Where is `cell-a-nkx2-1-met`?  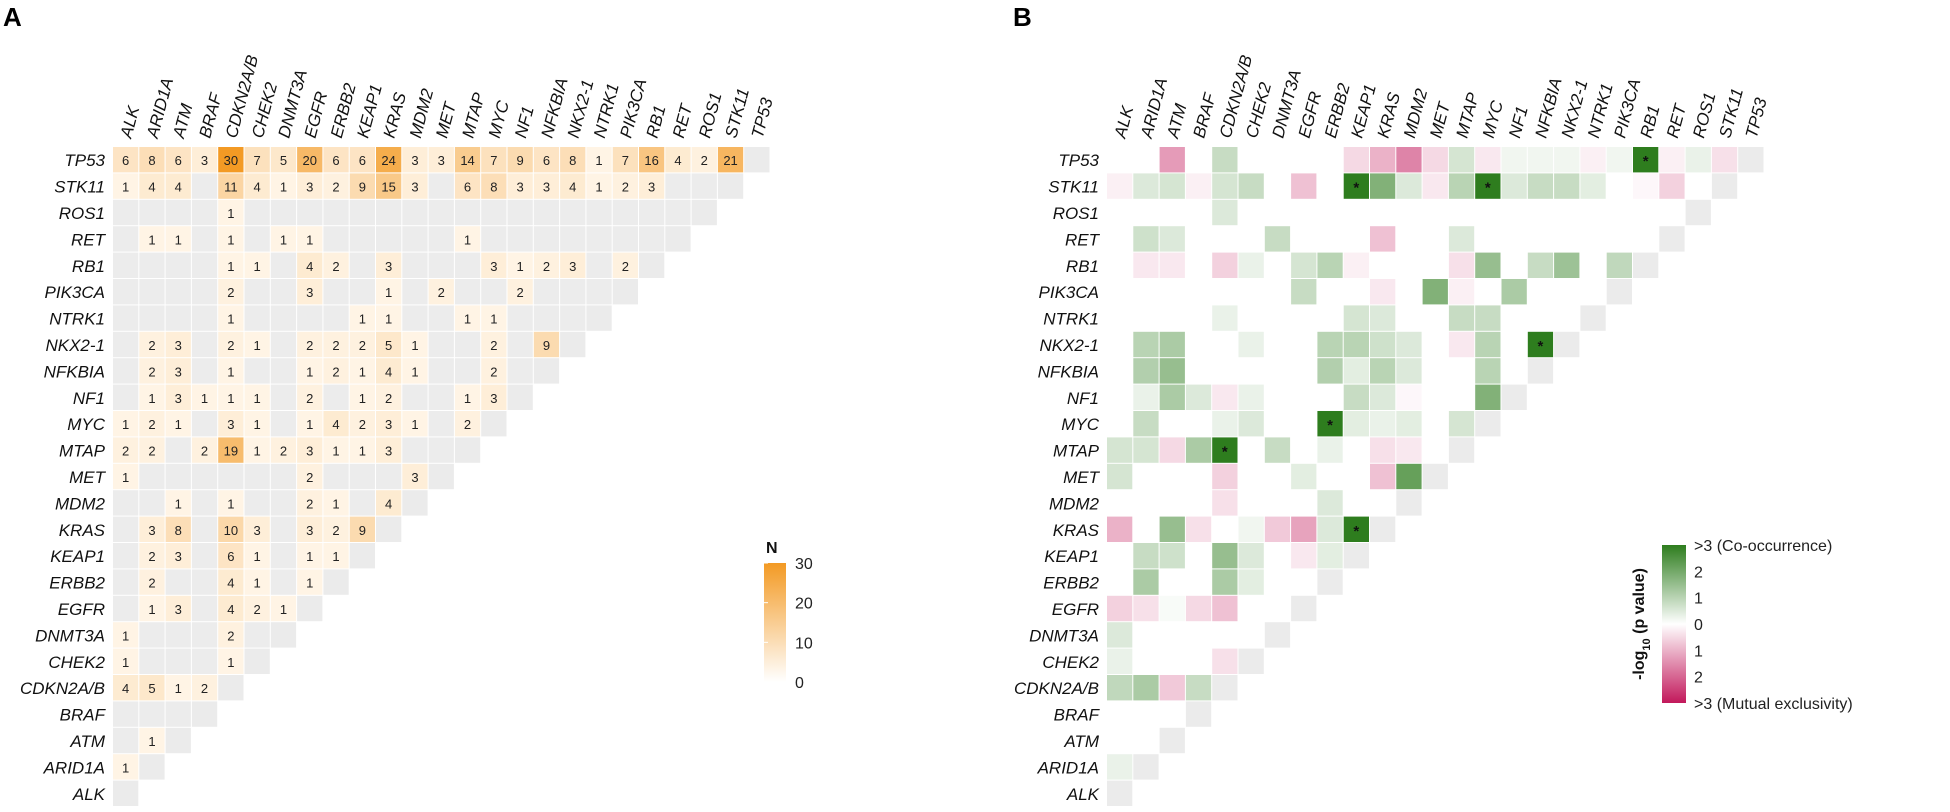 cell-a-nkx2-1-met is located at coordinates (441, 344).